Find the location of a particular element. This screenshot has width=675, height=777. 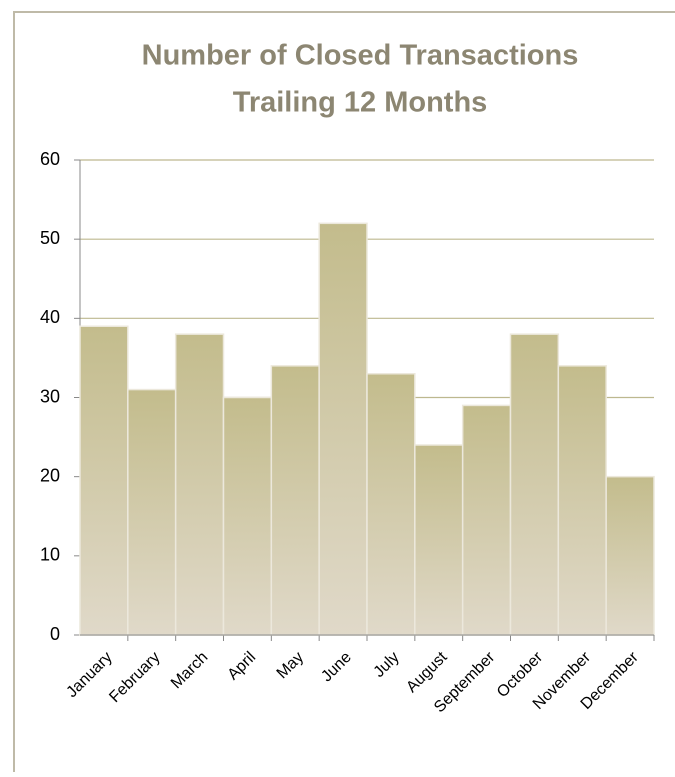

y-tick-label: 30 is located at coordinates (50, 396).